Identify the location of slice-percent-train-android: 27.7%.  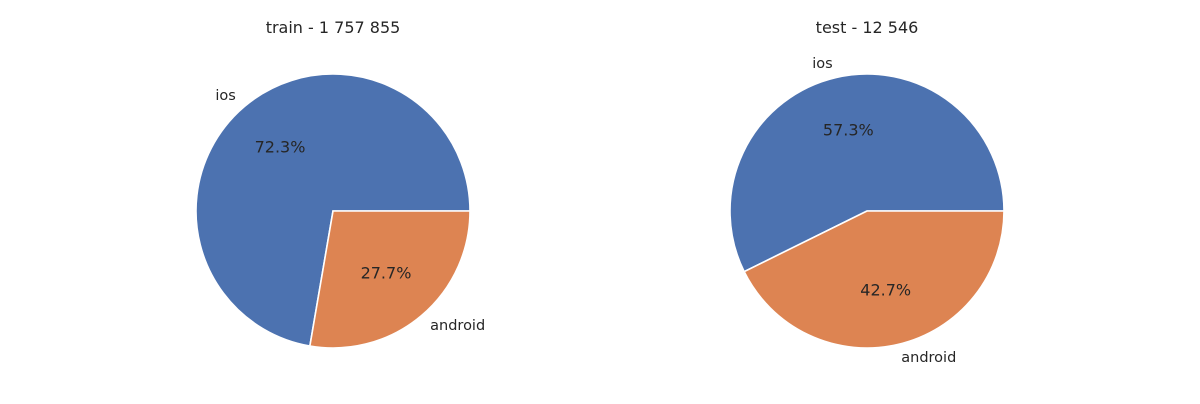
(386, 272).